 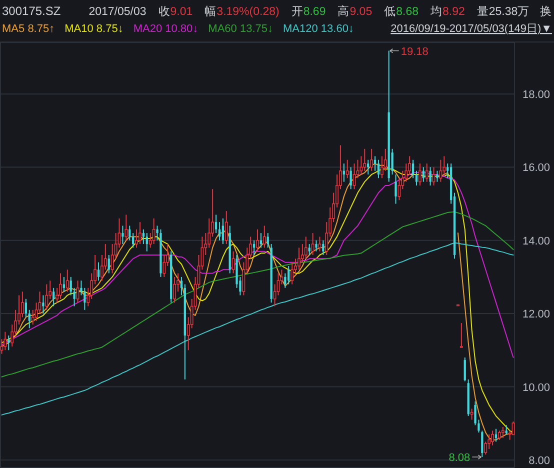 I want to click on text: MA10, so click(x=80, y=29).